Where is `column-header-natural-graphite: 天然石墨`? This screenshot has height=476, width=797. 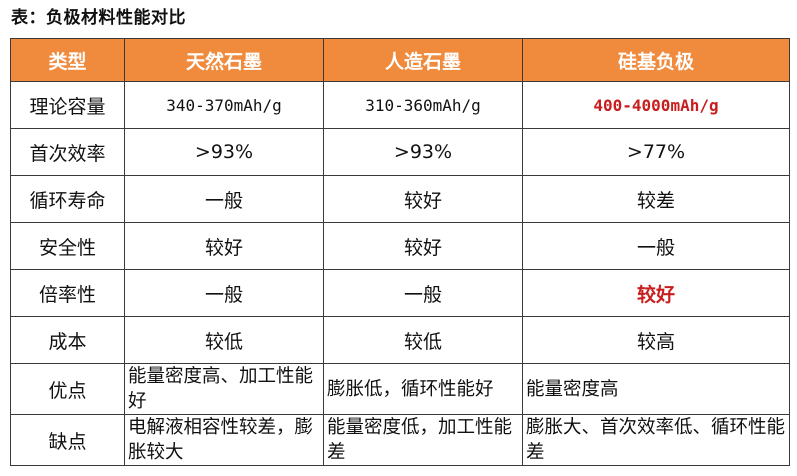
column-header-natural-graphite: 天然石墨 is located at coordinates (224, 60).